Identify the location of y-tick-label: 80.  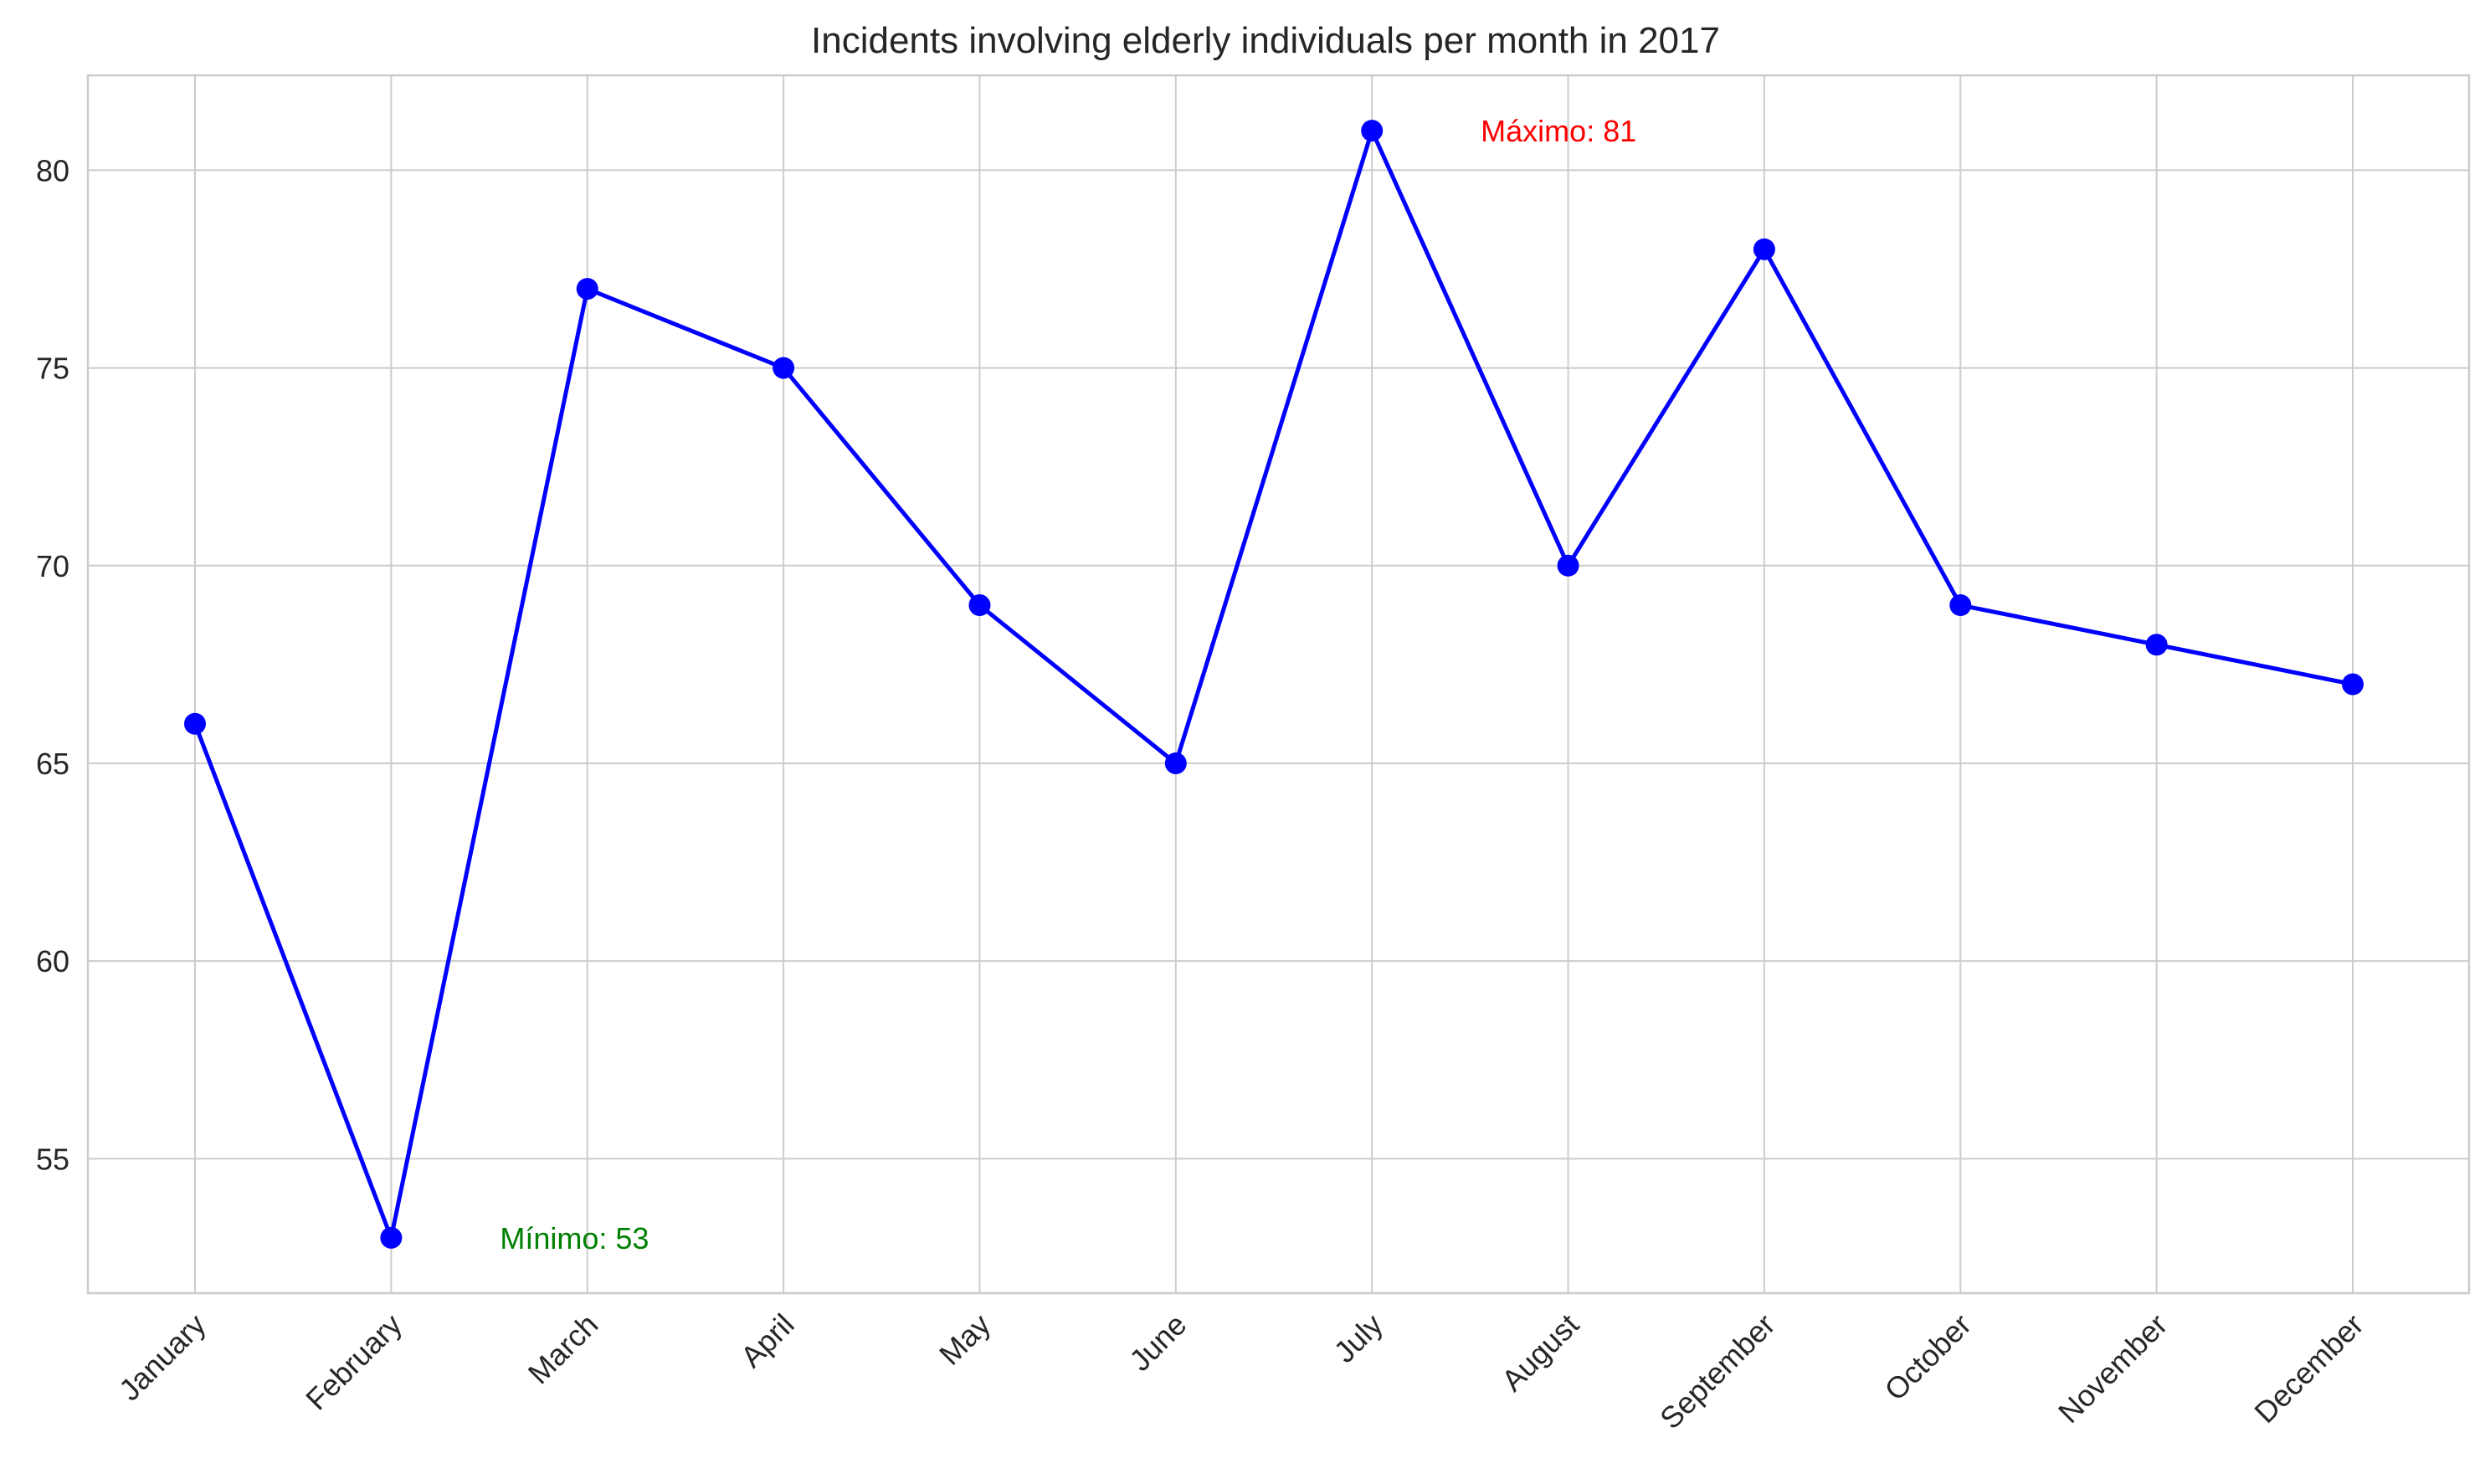
(52, 170).